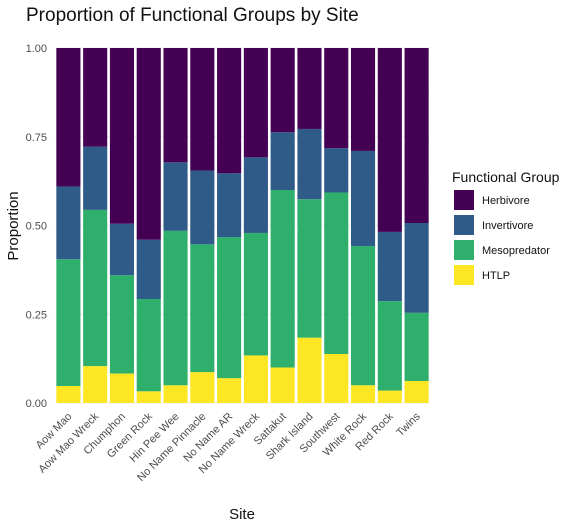 Image resolution: width=580 pixels, height=528 pixels. I want to click on legend-label: Invertivore, so click(507, 226).